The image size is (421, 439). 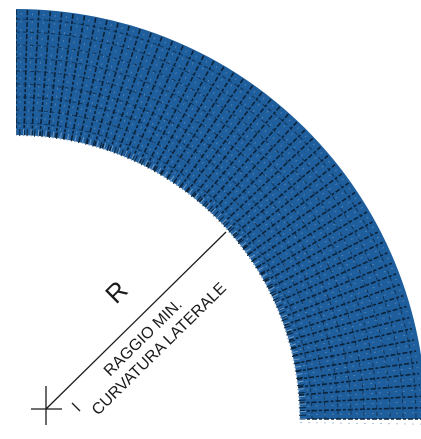 I want to click on radius-label-line2: CURVATURA LATERALE, so click(x=159, y=349).